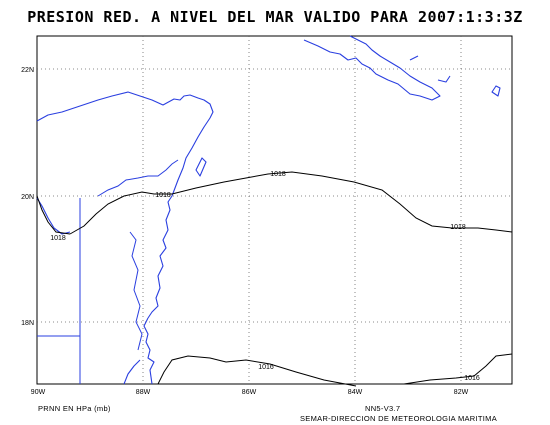 This screenshot has width=550, height=425. Describe the element at coordinates (257, 371) in the screenshot. I see `isobar-1016-south` at that location.